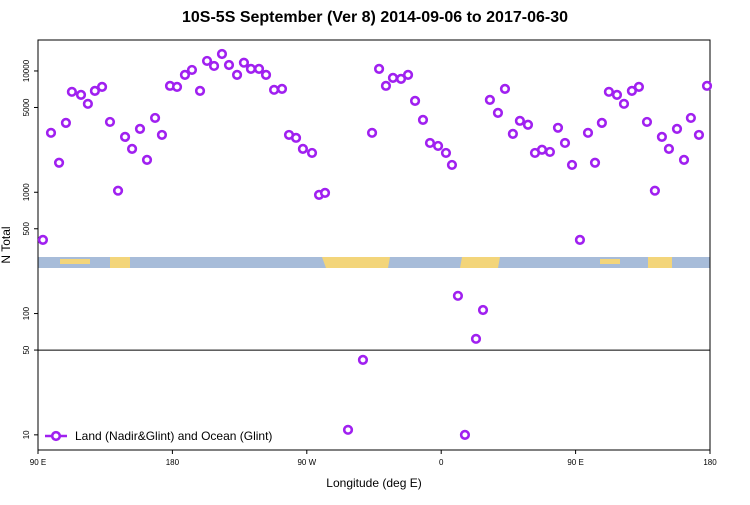 The image size is (750, 505). What do you see at coordinates (56, 436) in the screenshot?
I see `legend-marker` at bounding box center [56, 436].